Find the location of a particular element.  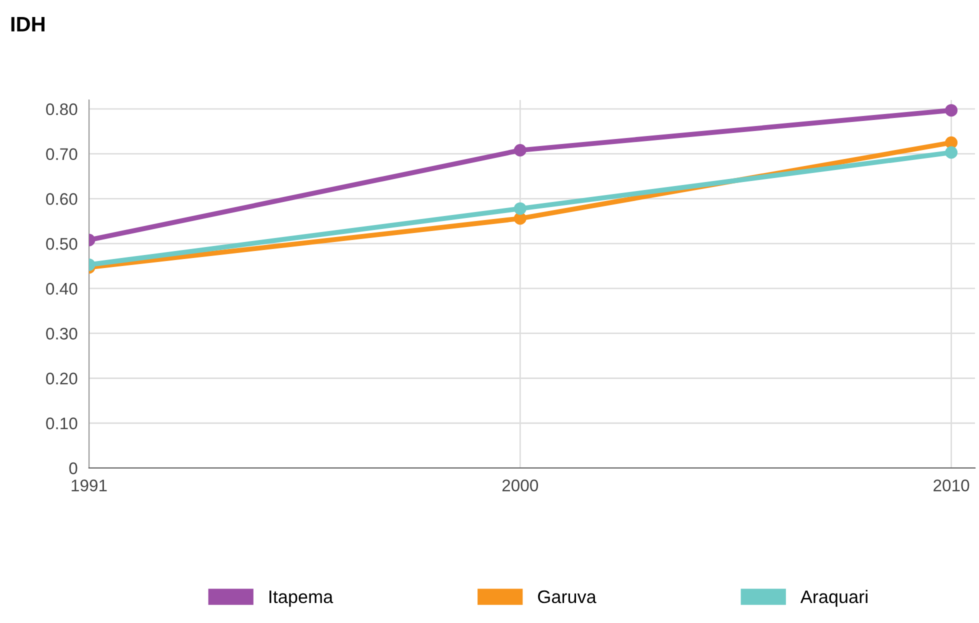

y-tick-label: 0.50 is located at coordinates (62, 244).